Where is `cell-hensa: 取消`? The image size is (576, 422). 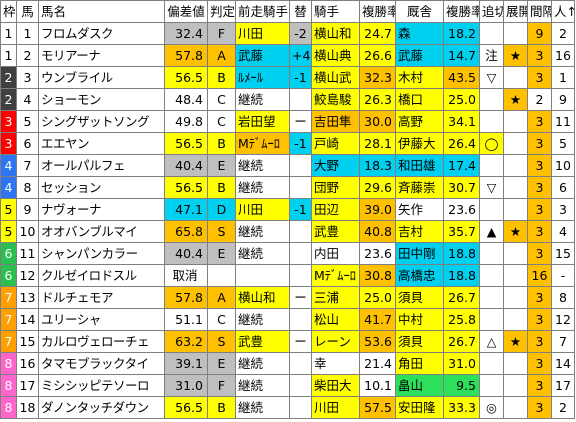
cell-hensa: 取消 is located at coordinates (186, 275).